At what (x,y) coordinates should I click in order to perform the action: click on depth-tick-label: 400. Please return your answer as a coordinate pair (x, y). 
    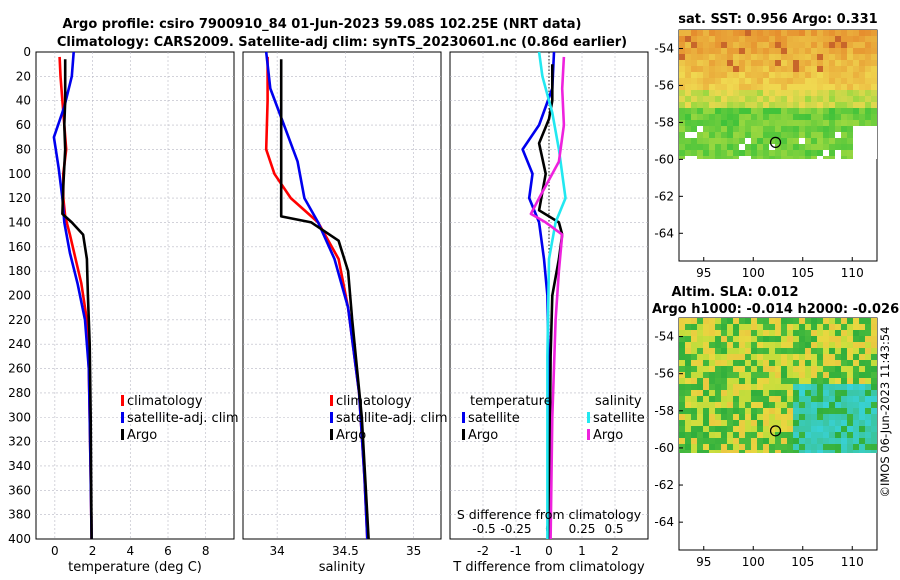
    Looking at the image, I should click on (19, 539).